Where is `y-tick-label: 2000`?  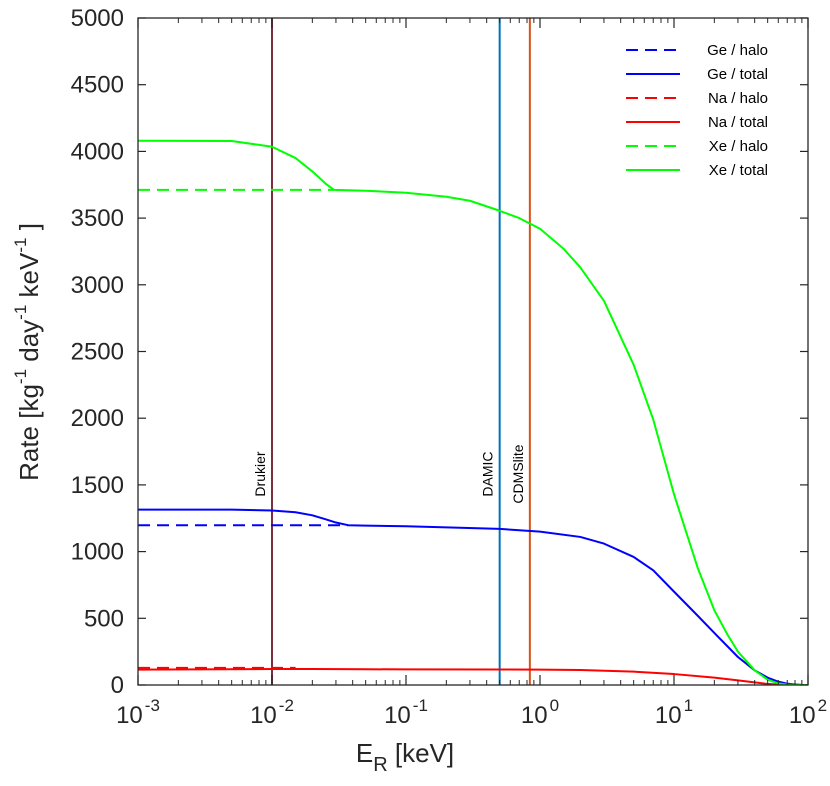 y-tick-label: 2000 is located at coordinates (97, 418).